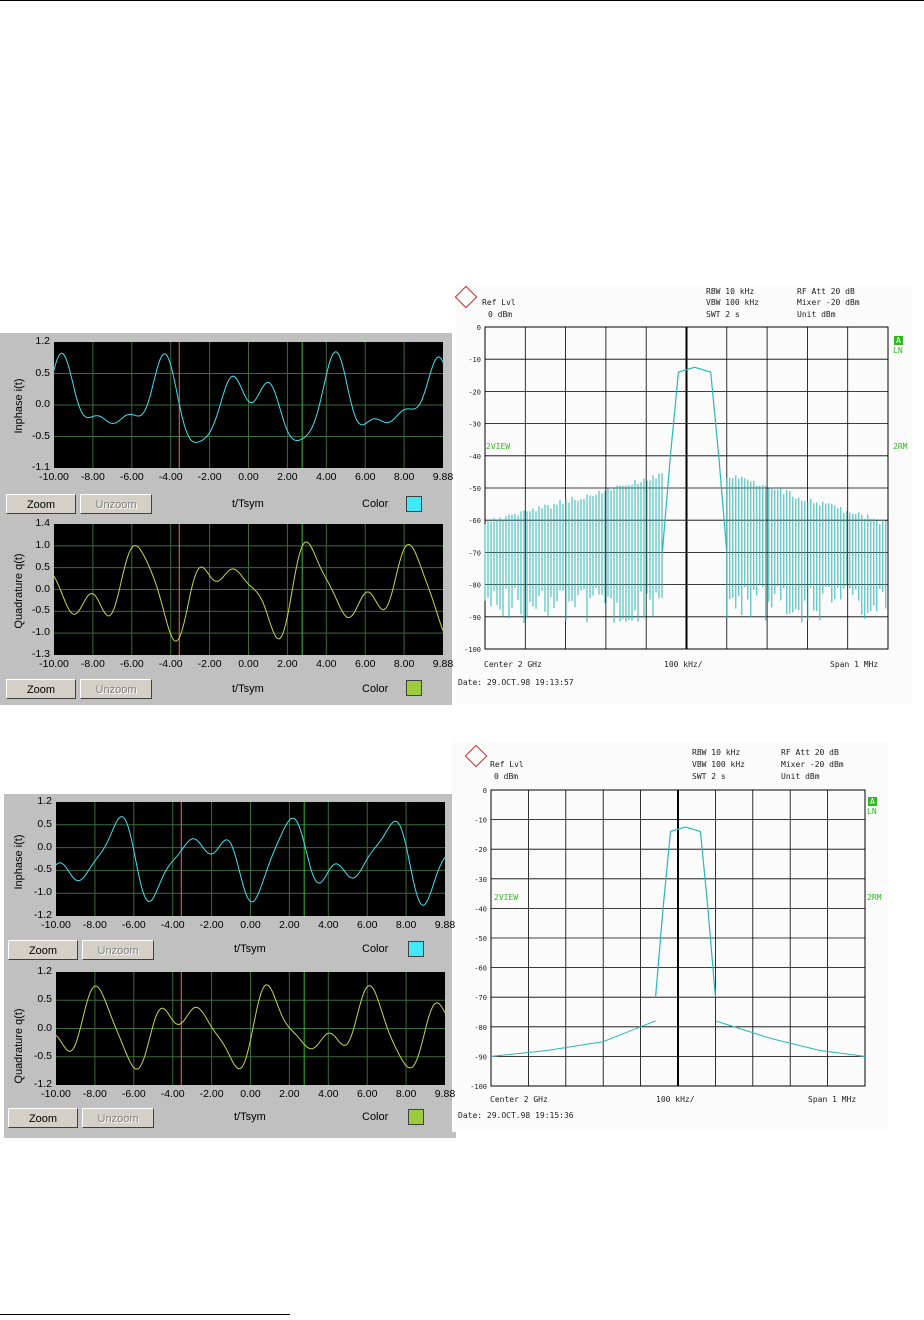 The height and width of the screenshot is (1320, 924). What do you see at coordinates (248, 589) in the screenshot?
I see `top-quadrature-svg` at bounding box center [248, 589].